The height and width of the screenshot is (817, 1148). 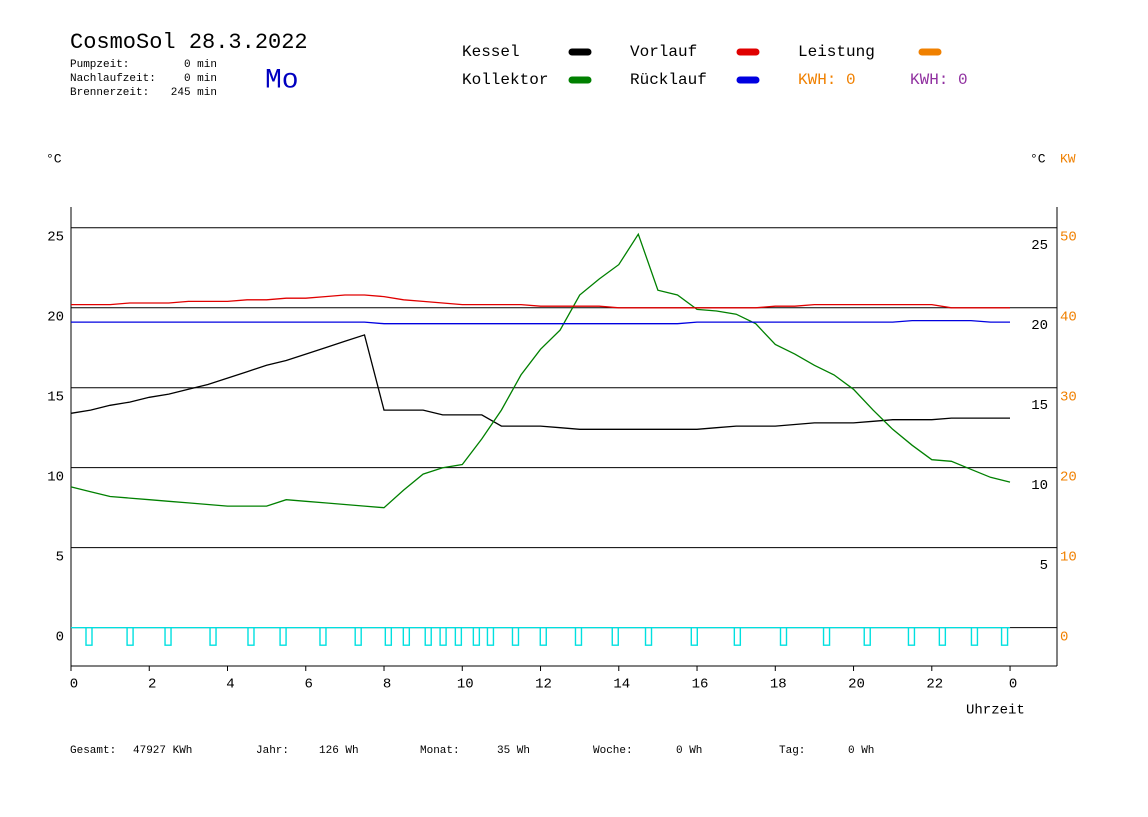 I want to click on y3-tick-label: 20, so click(x=1039, y=326).